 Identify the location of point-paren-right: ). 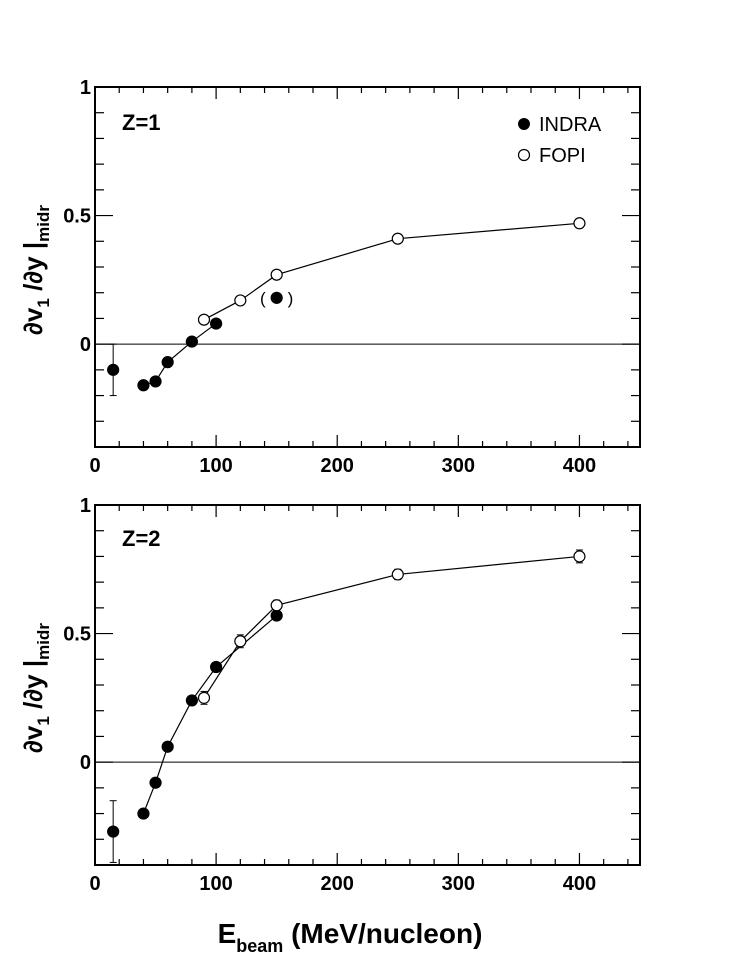
(291, 298).